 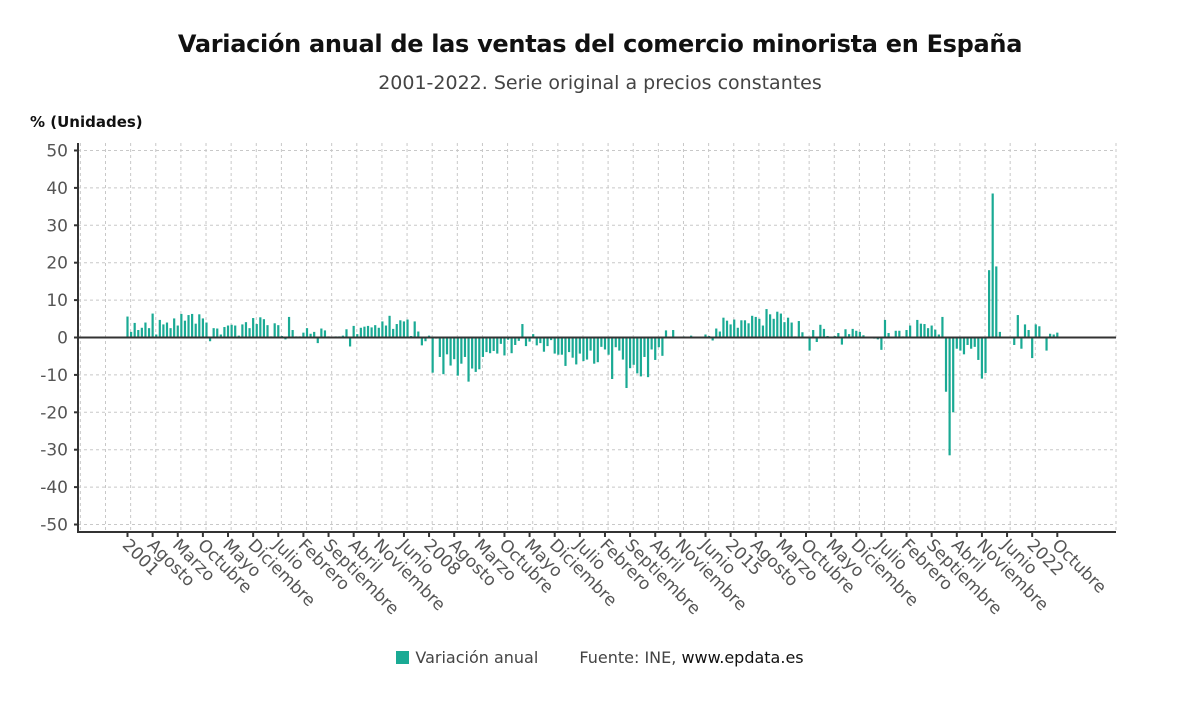 I want to click on y-tick-label: -30, so click(x=54, y=451).